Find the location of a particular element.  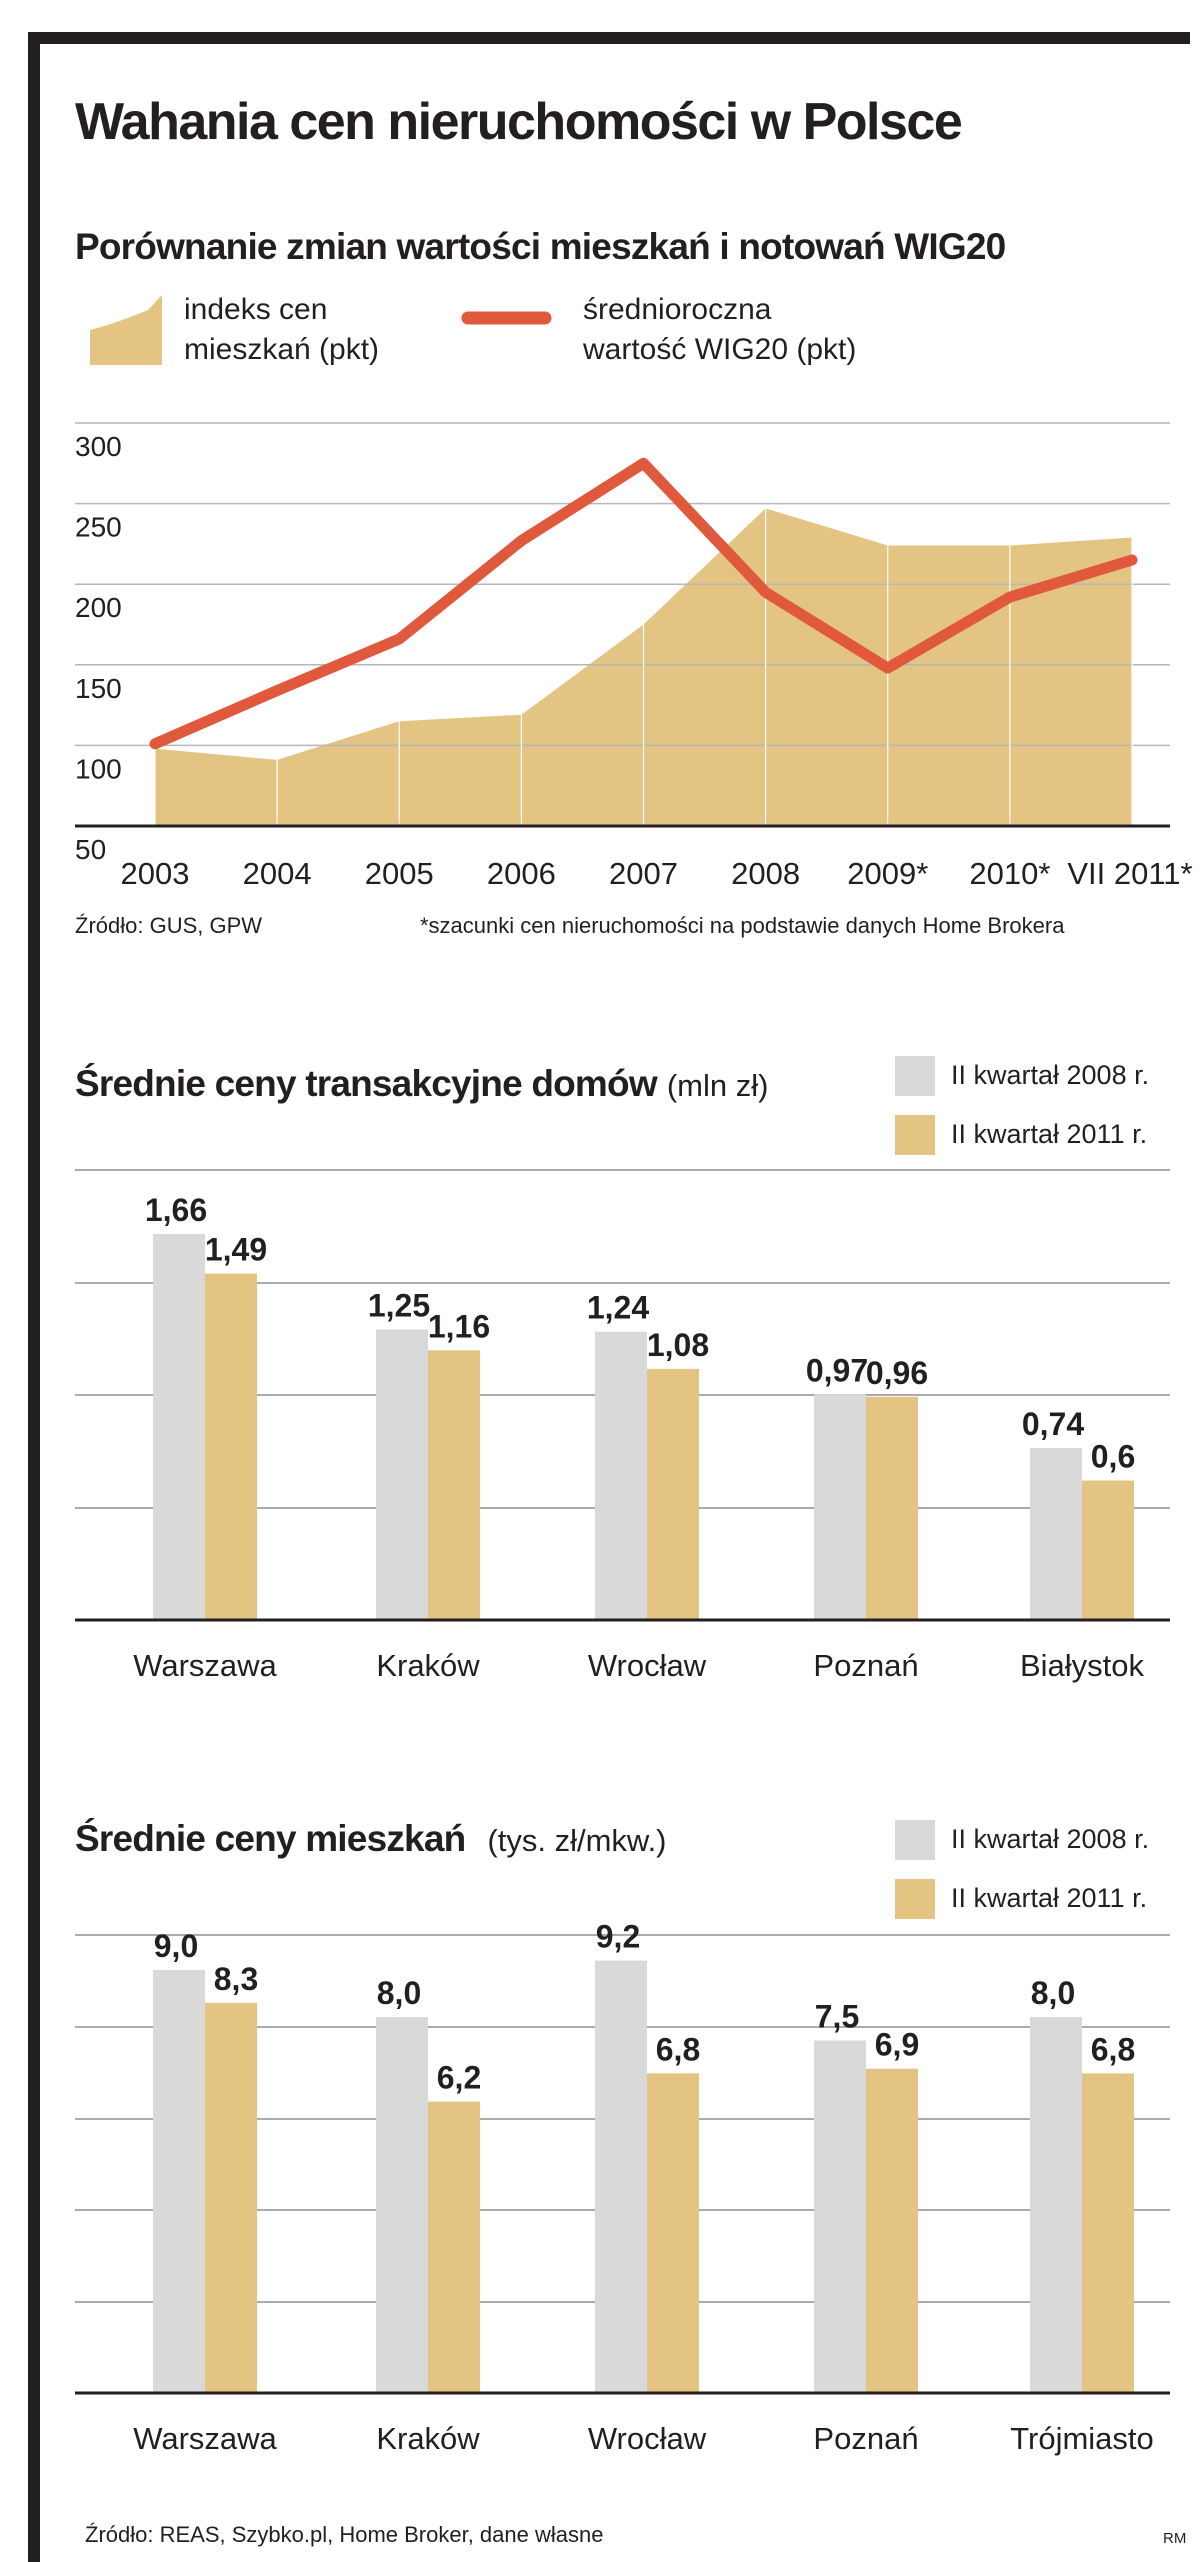

chart2-category-label: Wrocław is located at coordinates (647, 1665).